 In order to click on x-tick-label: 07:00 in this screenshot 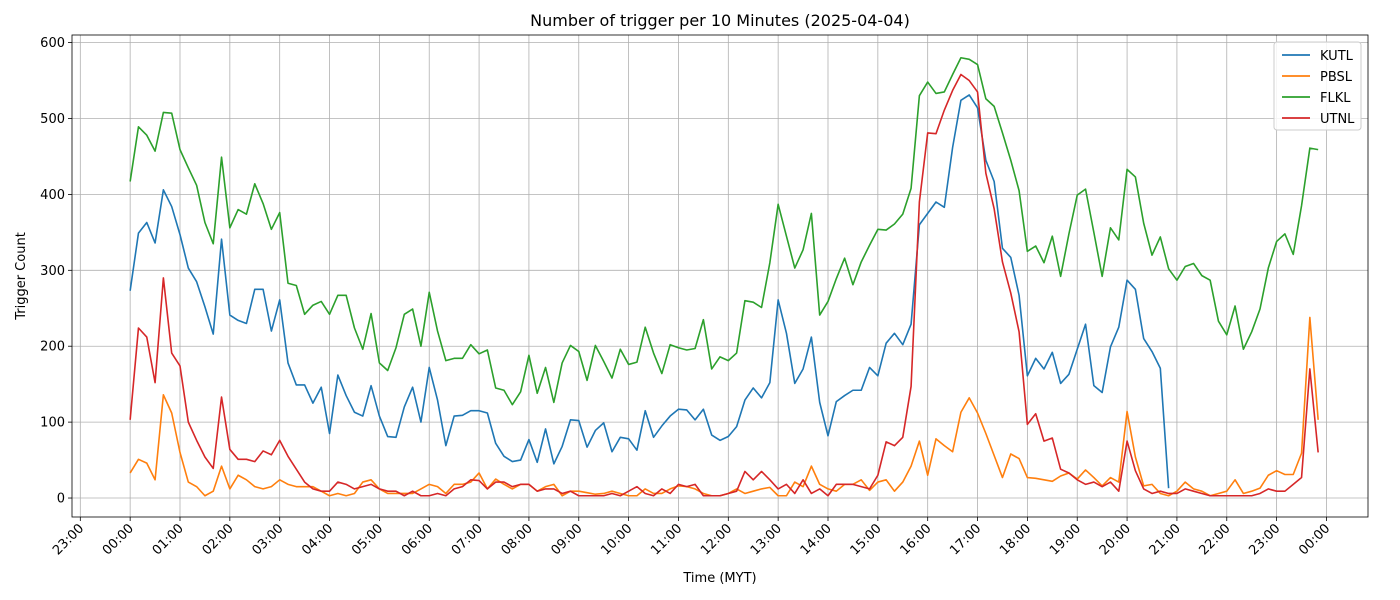, I will do `click(467, 539)`.